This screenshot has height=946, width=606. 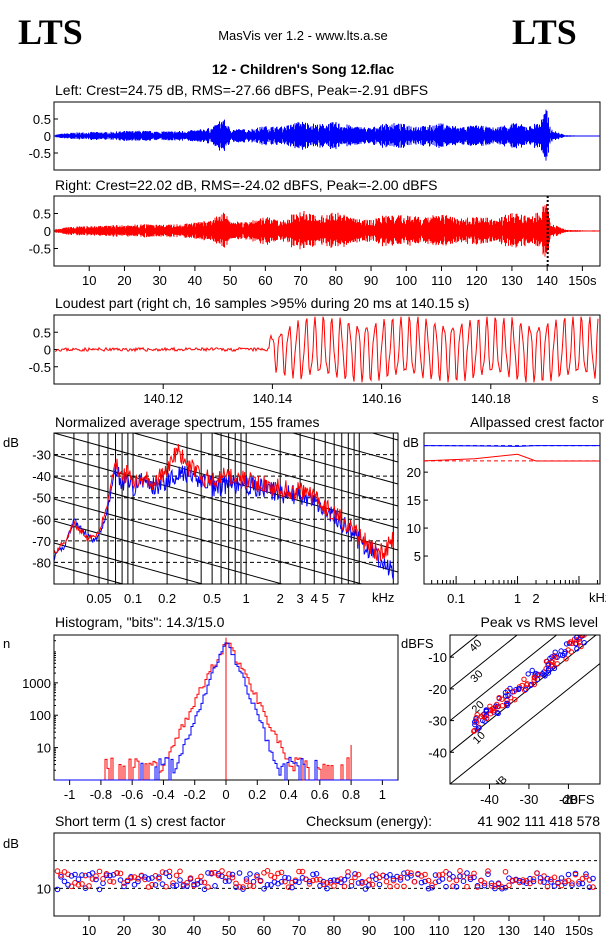 What do you see at coordinates (226, 524) in the screenshot?
I see `slope-line` at bounding box center [226, 524].